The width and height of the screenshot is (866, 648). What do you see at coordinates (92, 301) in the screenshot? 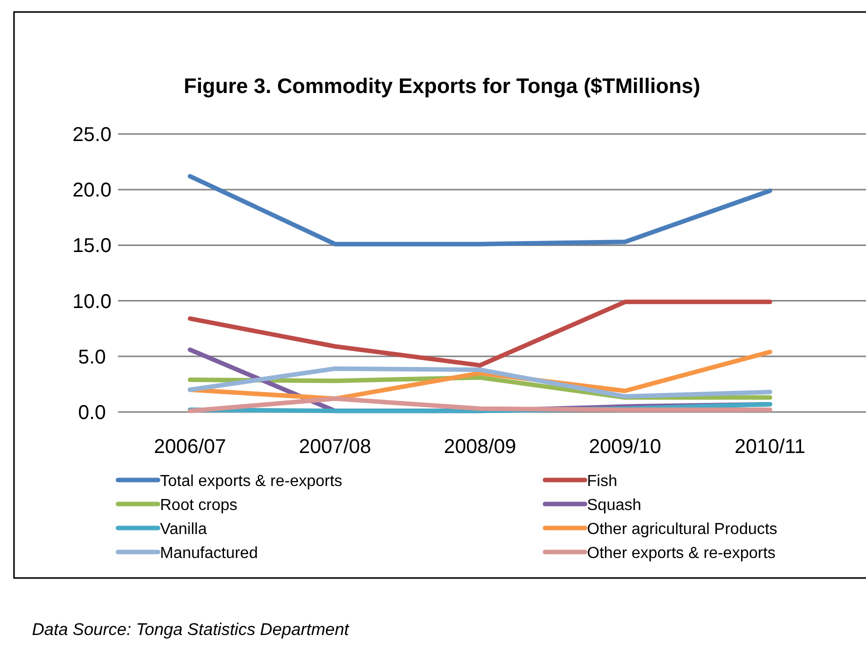
I see `y-tick-label: 10.0` at bounding box center [92, 301].